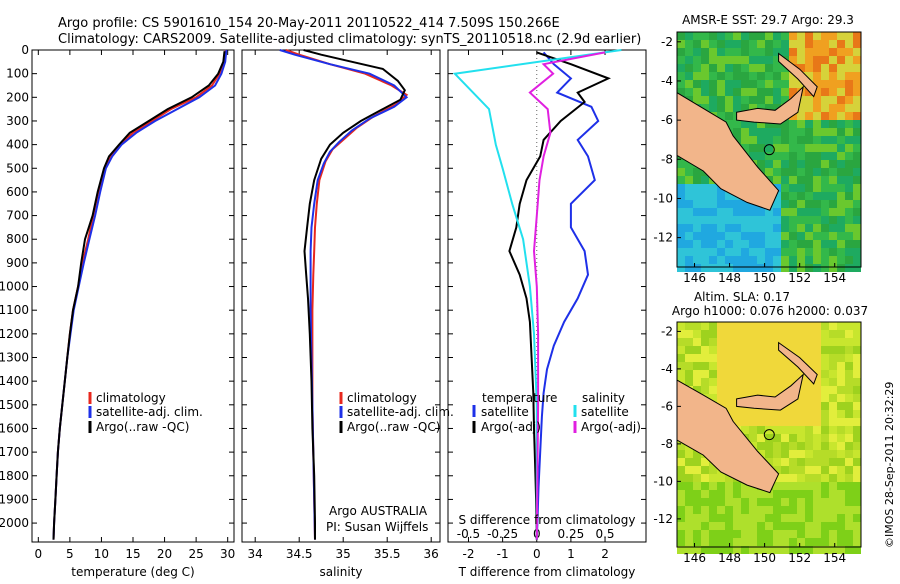 The height and width of the screenshot is (584, 900). Describe the element at coordinates (354, 294) in the screenshot. I see `series-line-argo-raw-qc-` at that location.